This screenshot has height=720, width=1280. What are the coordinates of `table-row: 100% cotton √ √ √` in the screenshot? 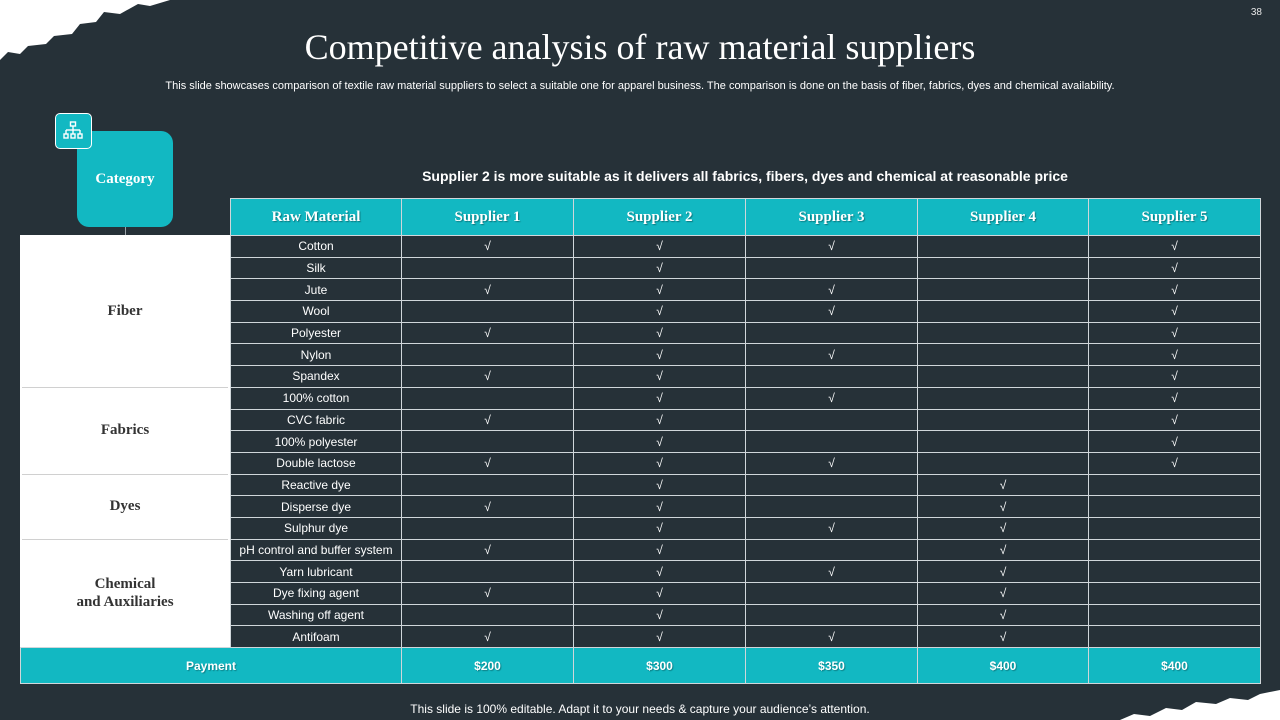 It's located at (745, 398).